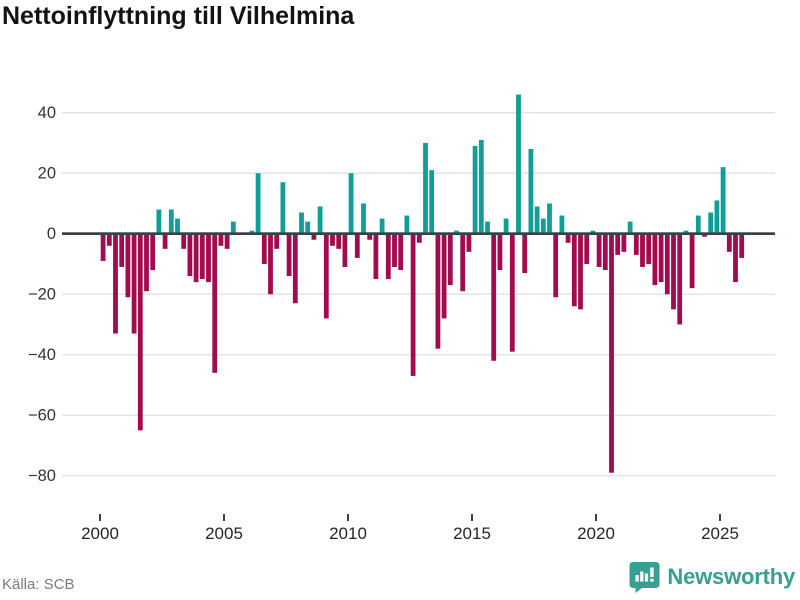 The height and width of the screenshot is (600, 800). What do you see at coordinates (720, 533) in the screenshot?
I see `x-axis-tick-label: 2025` at bounding box center [720, 533].